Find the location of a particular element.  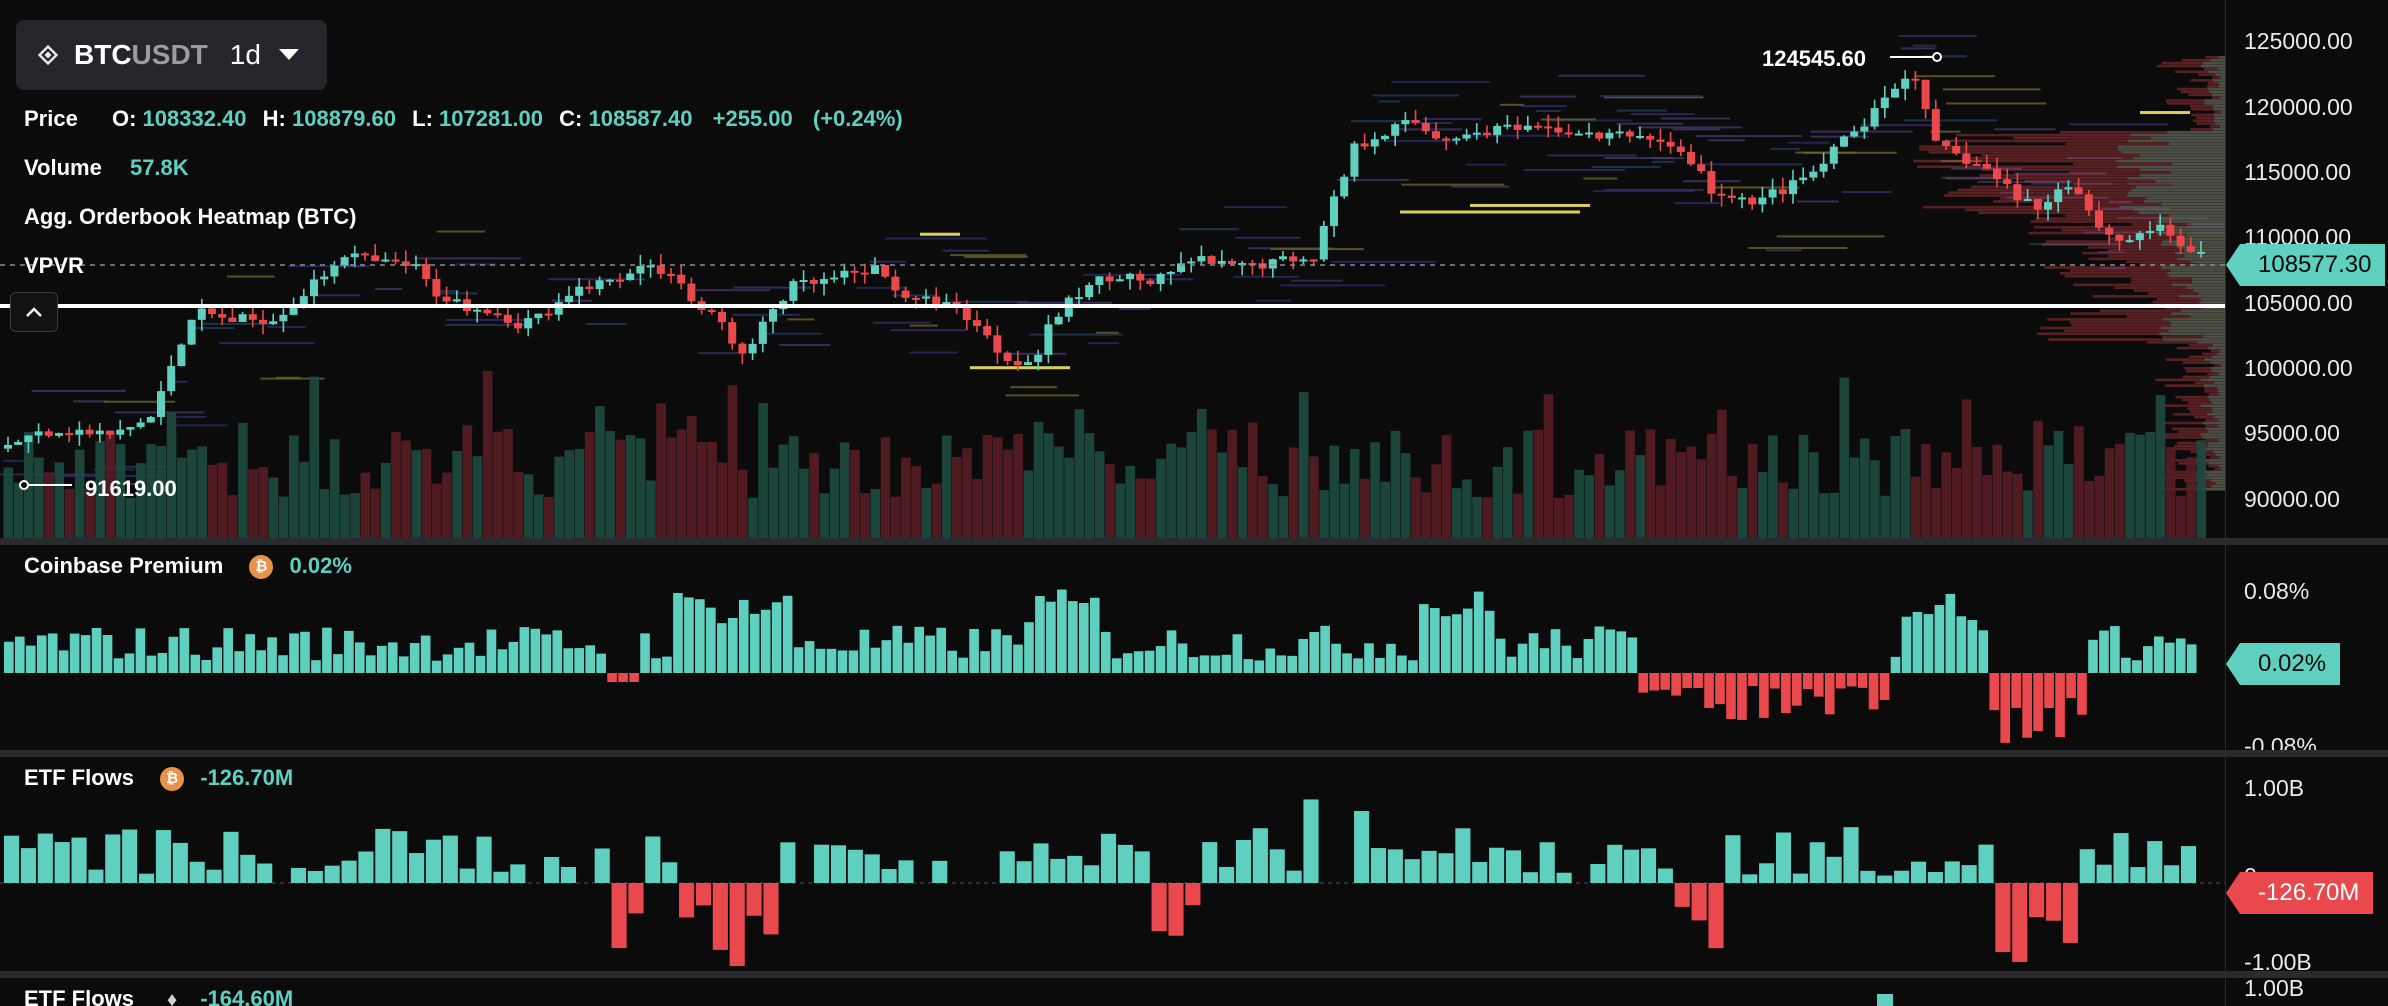

low-marker-label: 91619.00 is located at coordinates (131, 488).